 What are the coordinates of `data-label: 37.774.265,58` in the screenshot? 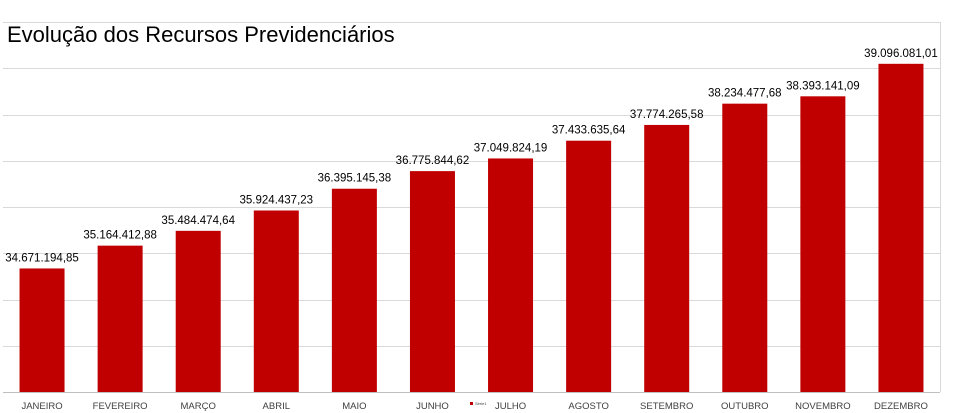 It's located at (667, 115).